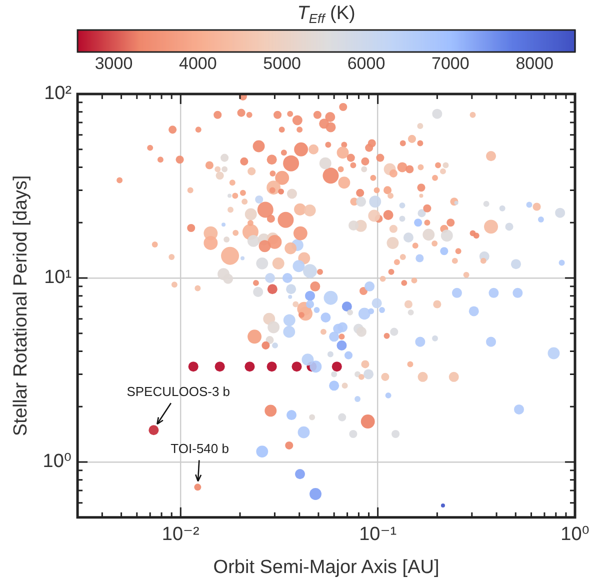 The height and width of the screenshot is (585, 600). I want to click on y-axis-title: Stellar Rotational Period [days], so click(21, 305).